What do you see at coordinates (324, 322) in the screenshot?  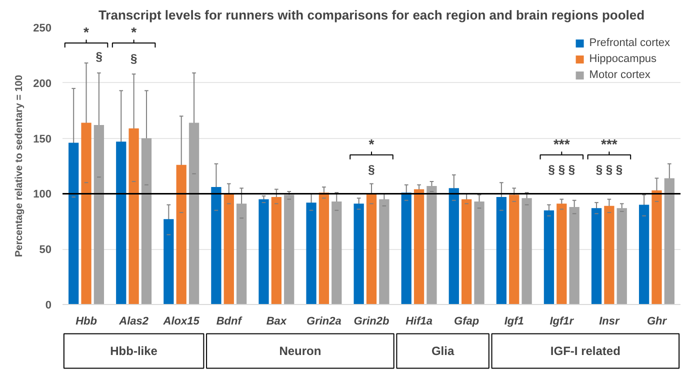 I see `x-tick-label: Grin2a` at bounding box center [324, 322].